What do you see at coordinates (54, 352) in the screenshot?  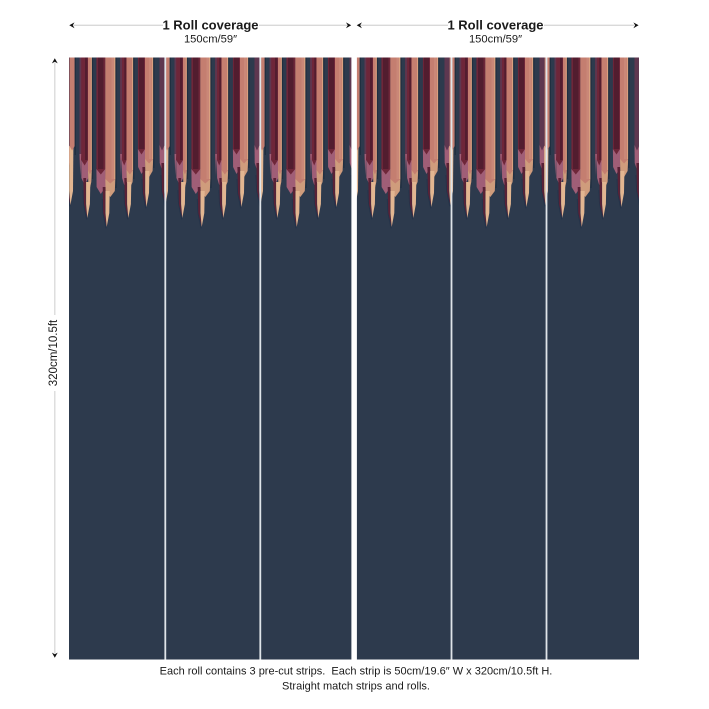 I see `svg-text: 320cm/10.5ft` at bounding box center [54, 352].